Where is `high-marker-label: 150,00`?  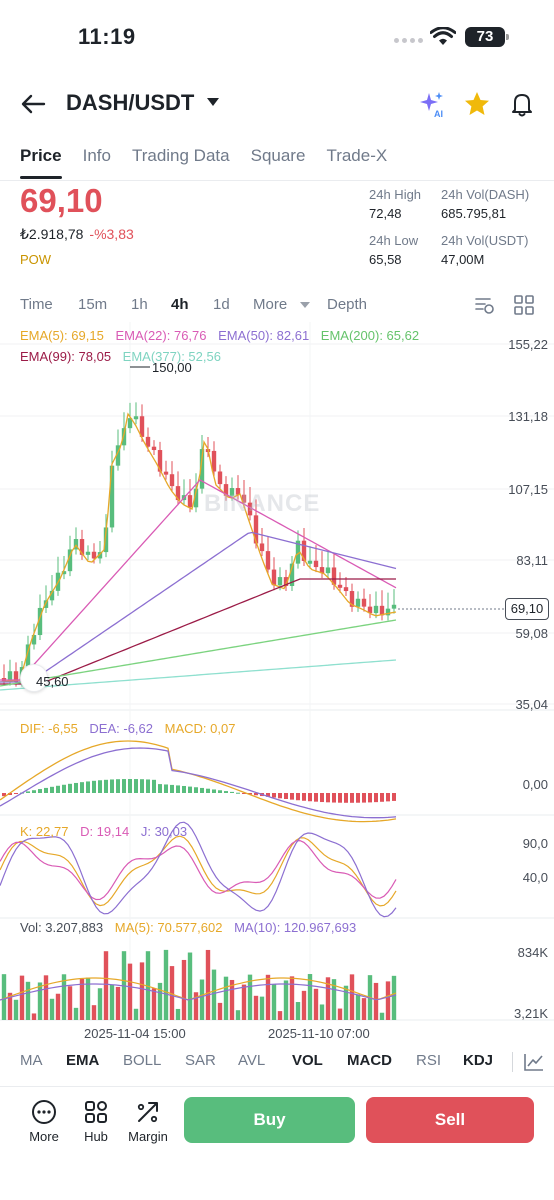 high-marker-label: 150,00 is located at coordinates (172, 367).